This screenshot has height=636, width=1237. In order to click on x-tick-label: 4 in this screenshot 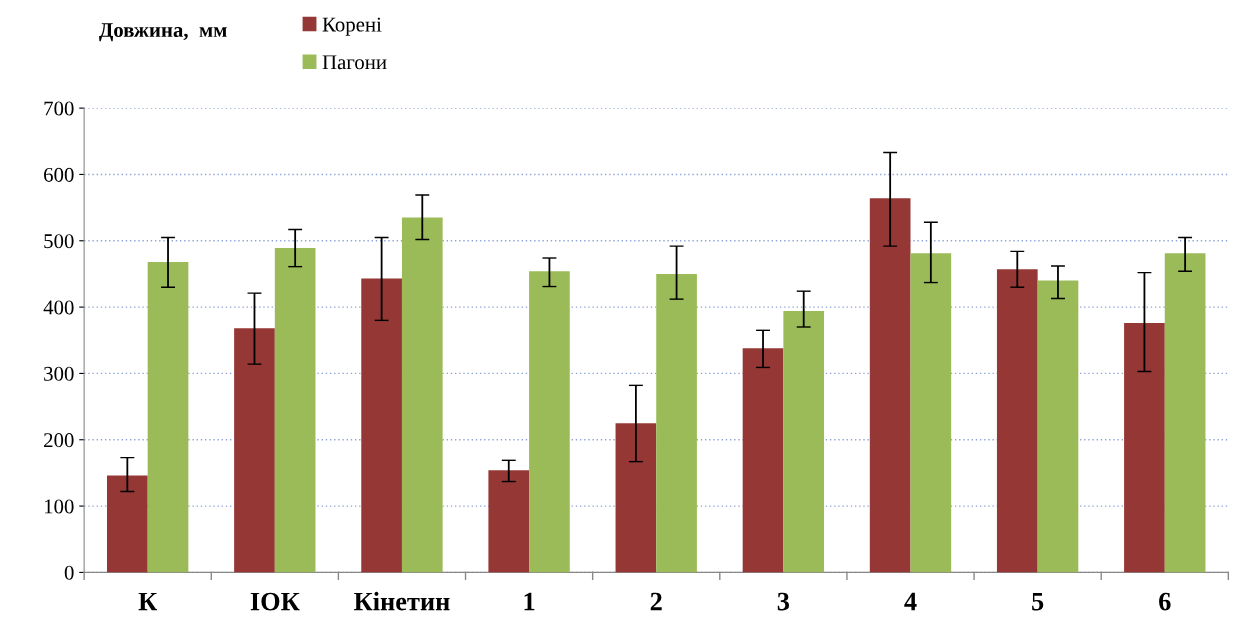, I will do `click(910, 601)`.